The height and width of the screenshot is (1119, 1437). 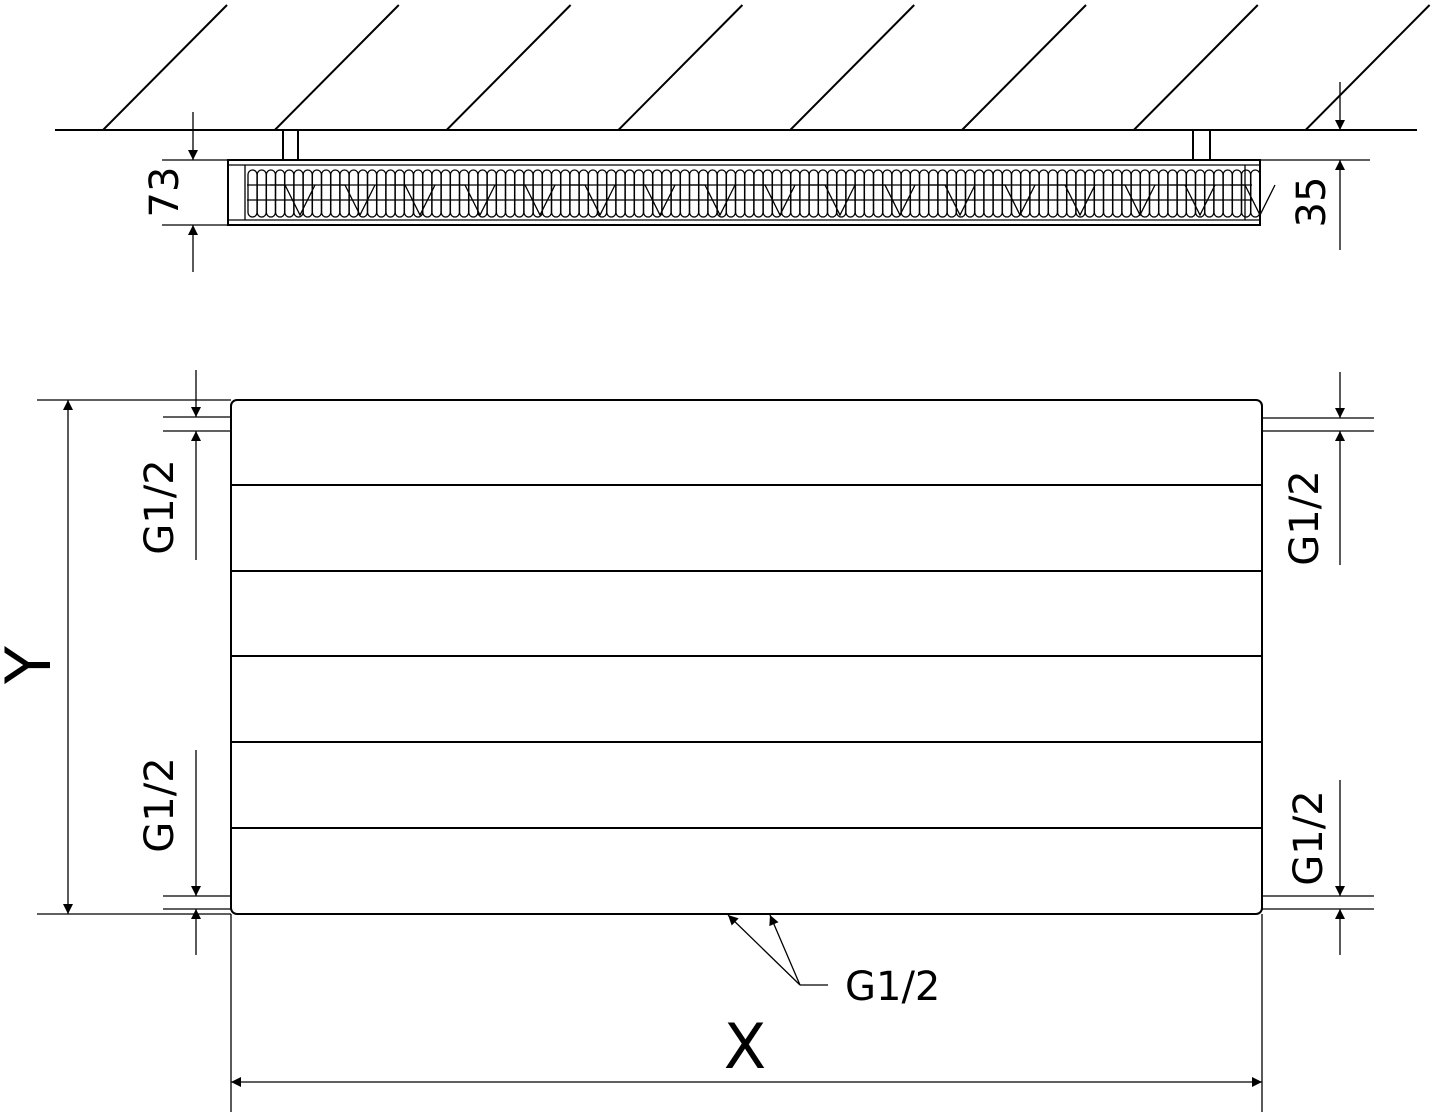 I want to click on depth-dimension: 73, so click(x=185, y=192).